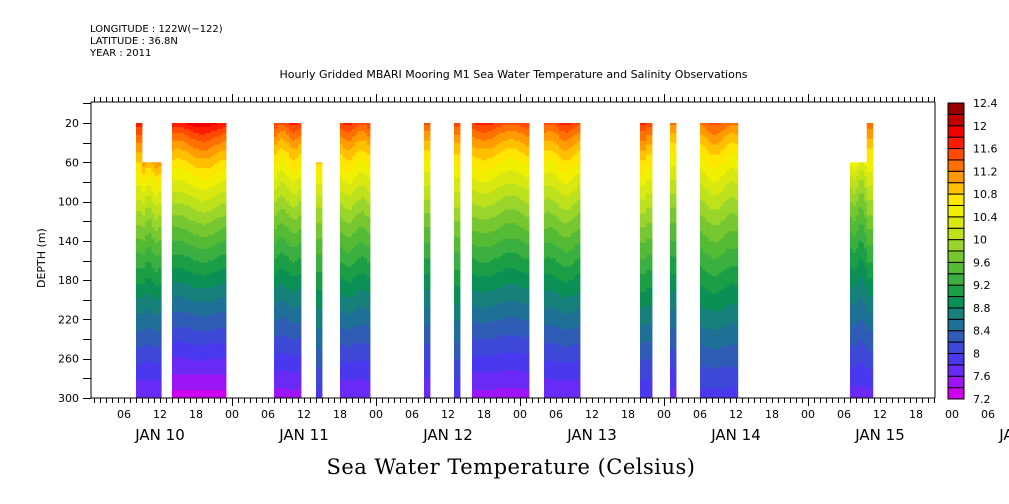 This screenshot has width=1009, height=504. What do you see at coordinates (134, 41) in the screenshot?
I see `latitude-label: LATITUDE : 36.8N` at bounding box center [134, 41].